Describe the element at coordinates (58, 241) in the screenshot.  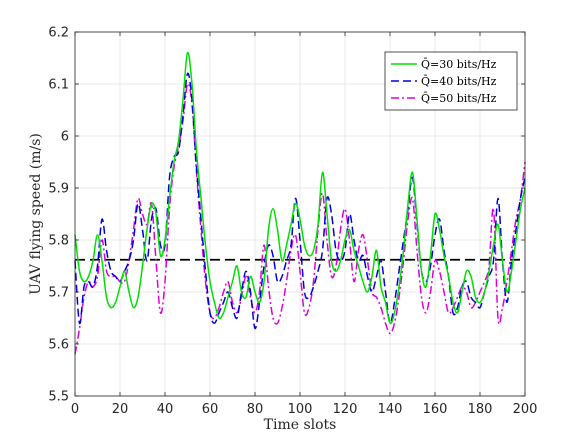
I see `y-tick-label: 5.8` at that location.